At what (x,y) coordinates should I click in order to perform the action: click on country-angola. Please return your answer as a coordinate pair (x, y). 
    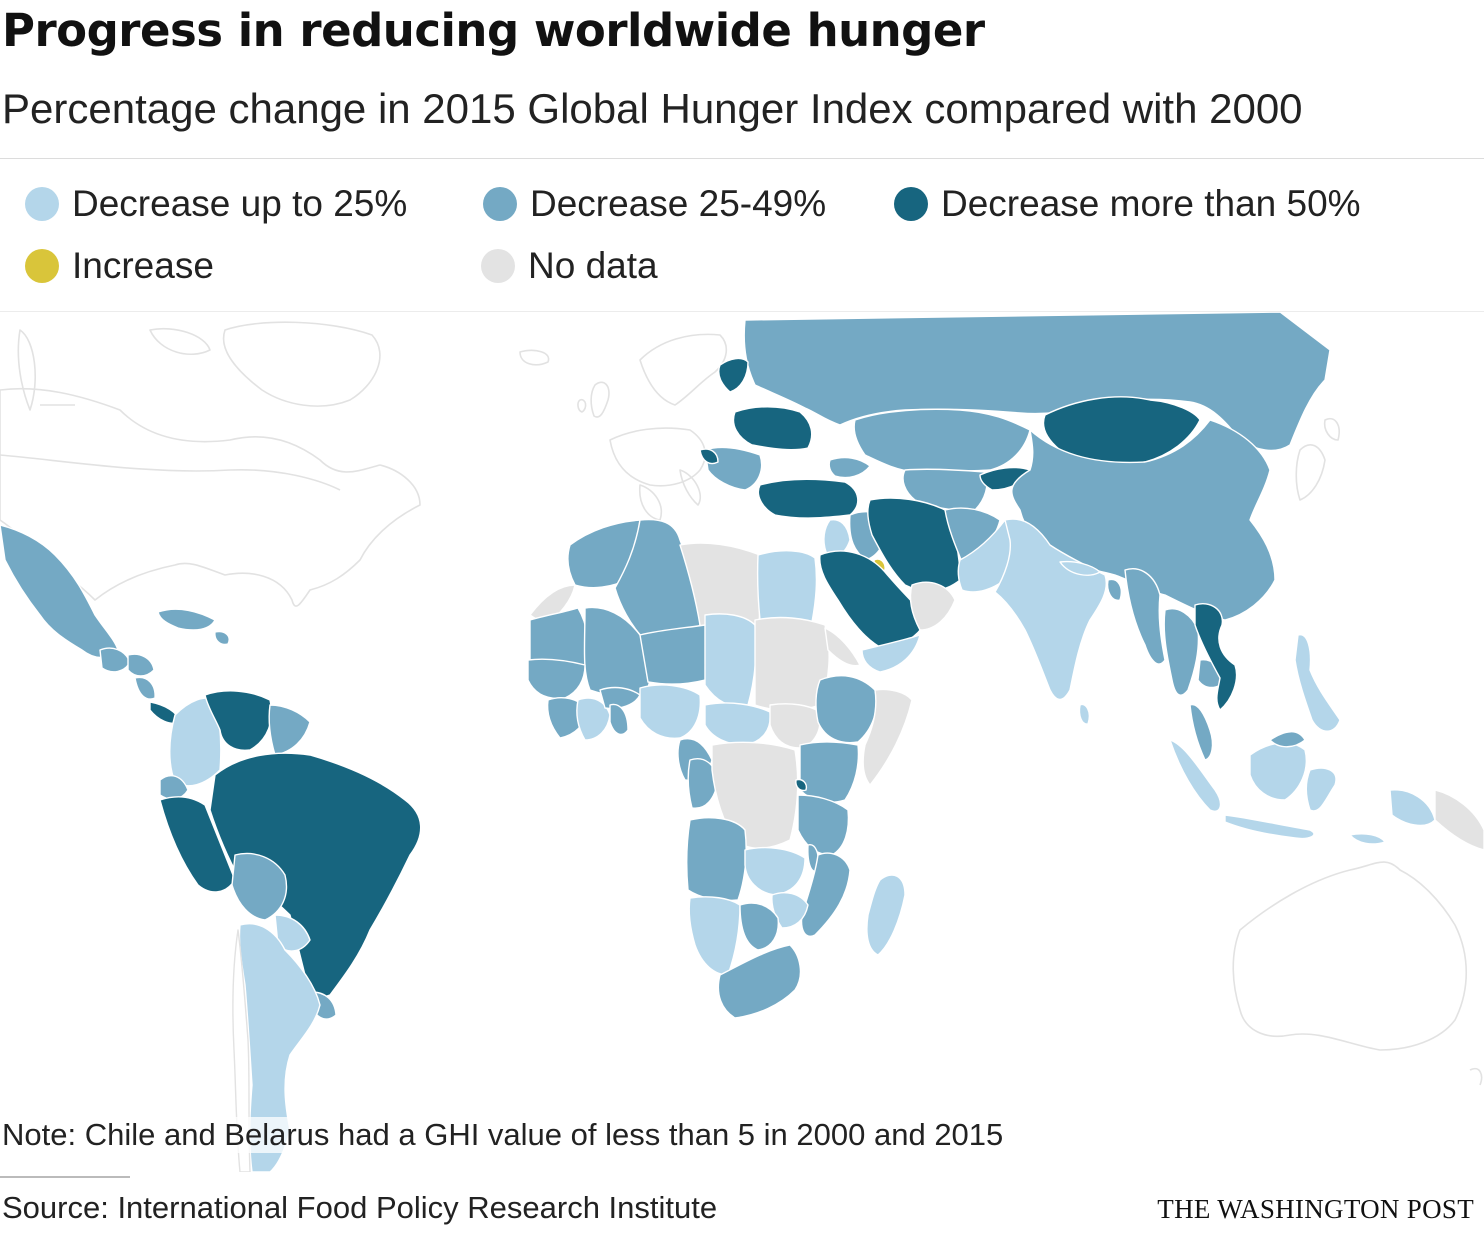
    Looking at the image, I should click on (716, 859).